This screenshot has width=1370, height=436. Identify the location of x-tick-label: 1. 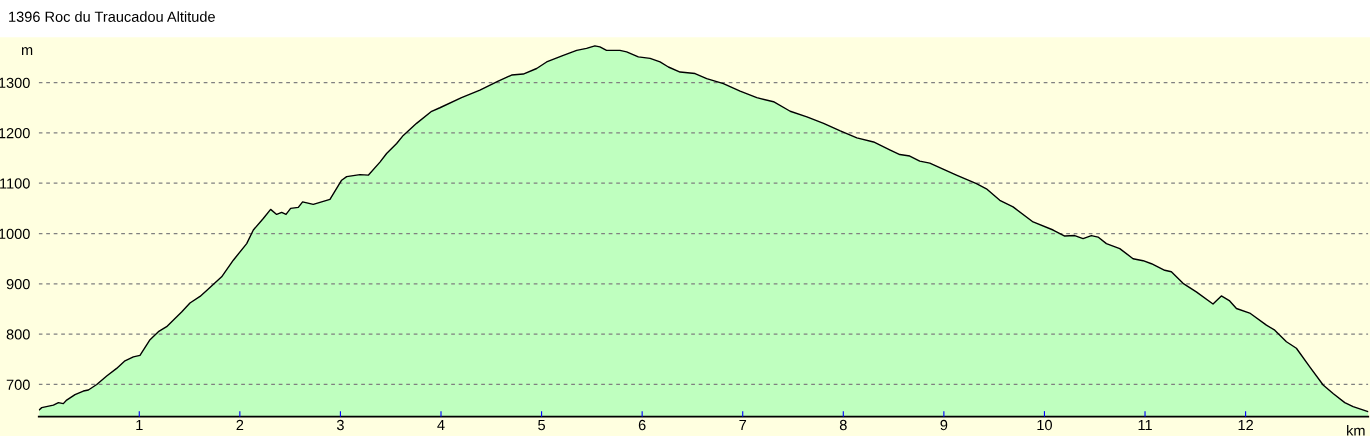
(139, 425).